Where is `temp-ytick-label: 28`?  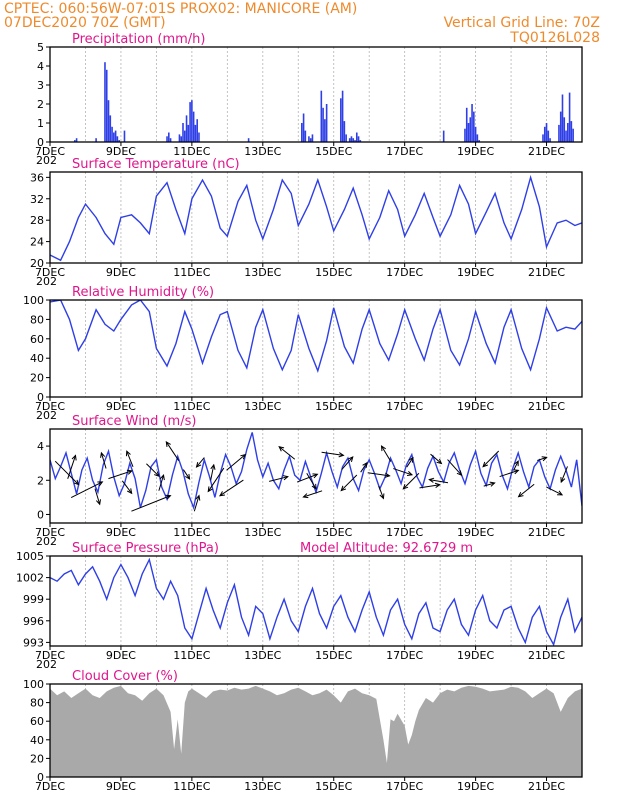
temp-ytick-label: 28 is located at coordinates (37, 220).